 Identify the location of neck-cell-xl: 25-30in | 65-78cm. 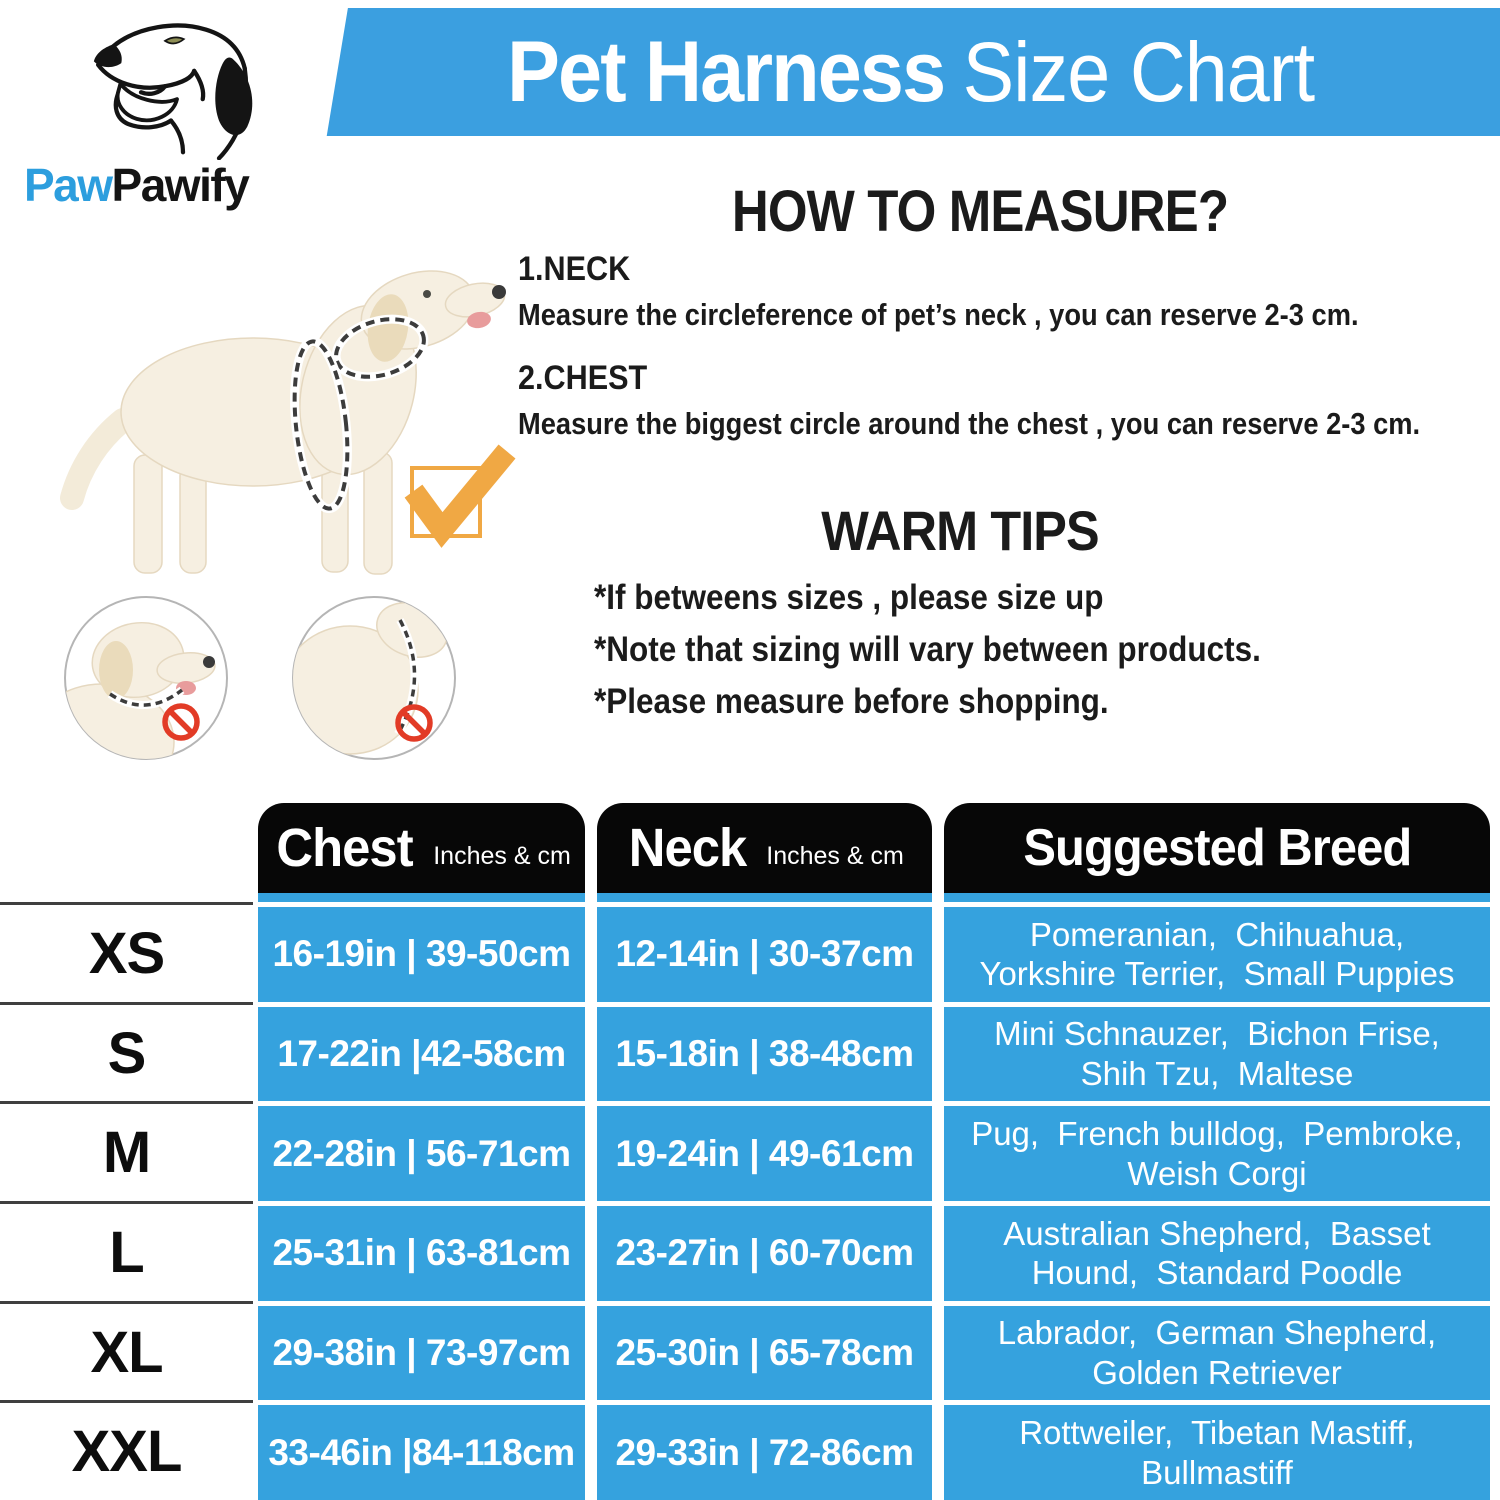
(764, 1353).